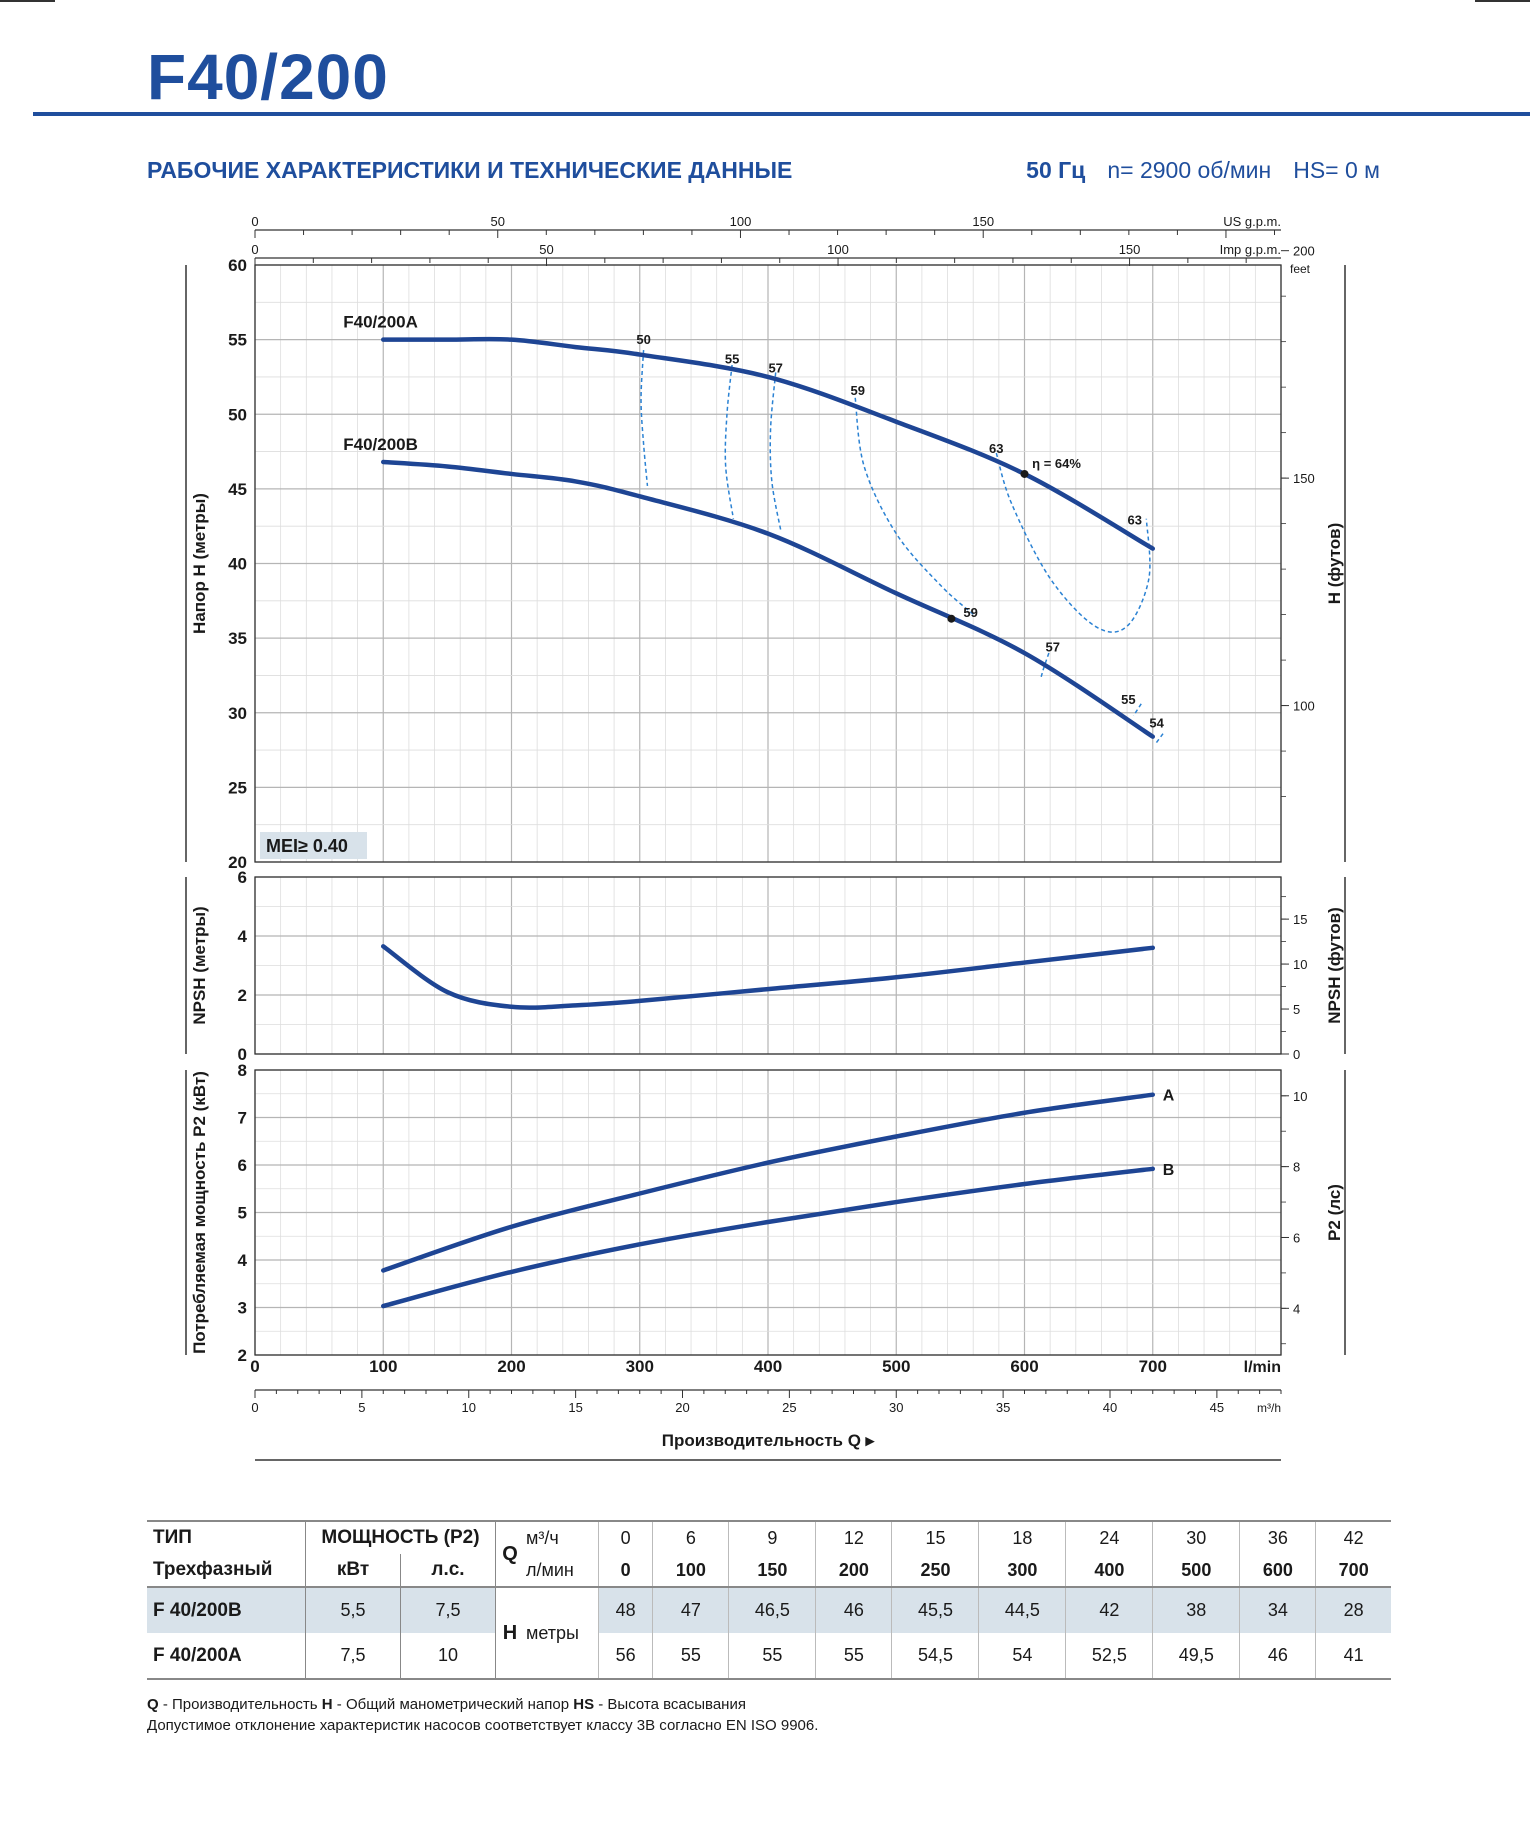 Image resolution: width=1530 pixels, height=1830 pixels. I want to click on efficiency-label: 55, so click(1128, 699).